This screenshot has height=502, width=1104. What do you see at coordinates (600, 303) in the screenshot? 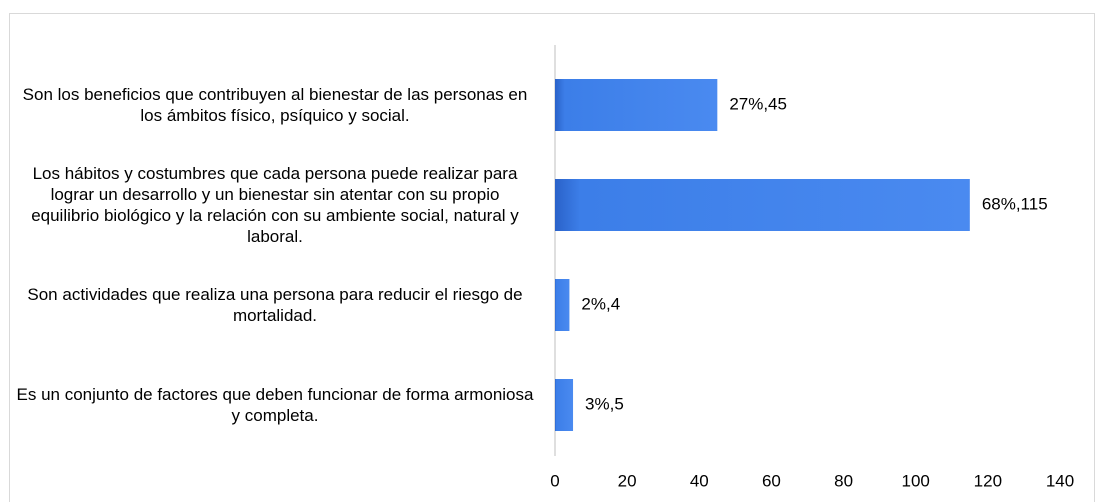
I see `value-label: 2%,4` at bounding box center [600, 303].